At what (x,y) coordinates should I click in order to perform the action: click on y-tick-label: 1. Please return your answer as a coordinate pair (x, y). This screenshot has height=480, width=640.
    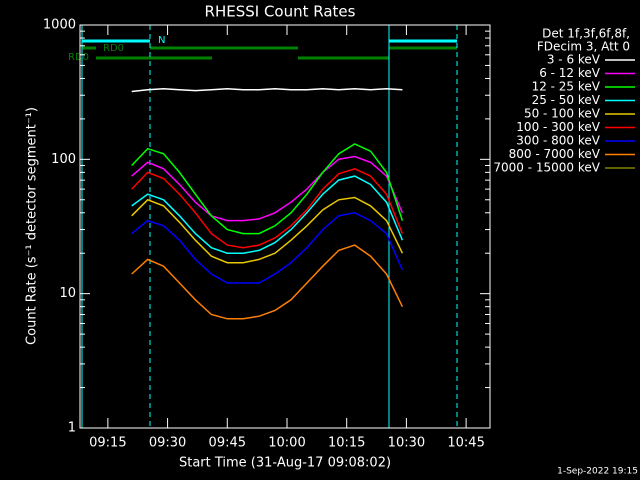
    Looking at the image, I should click on (72, 428).